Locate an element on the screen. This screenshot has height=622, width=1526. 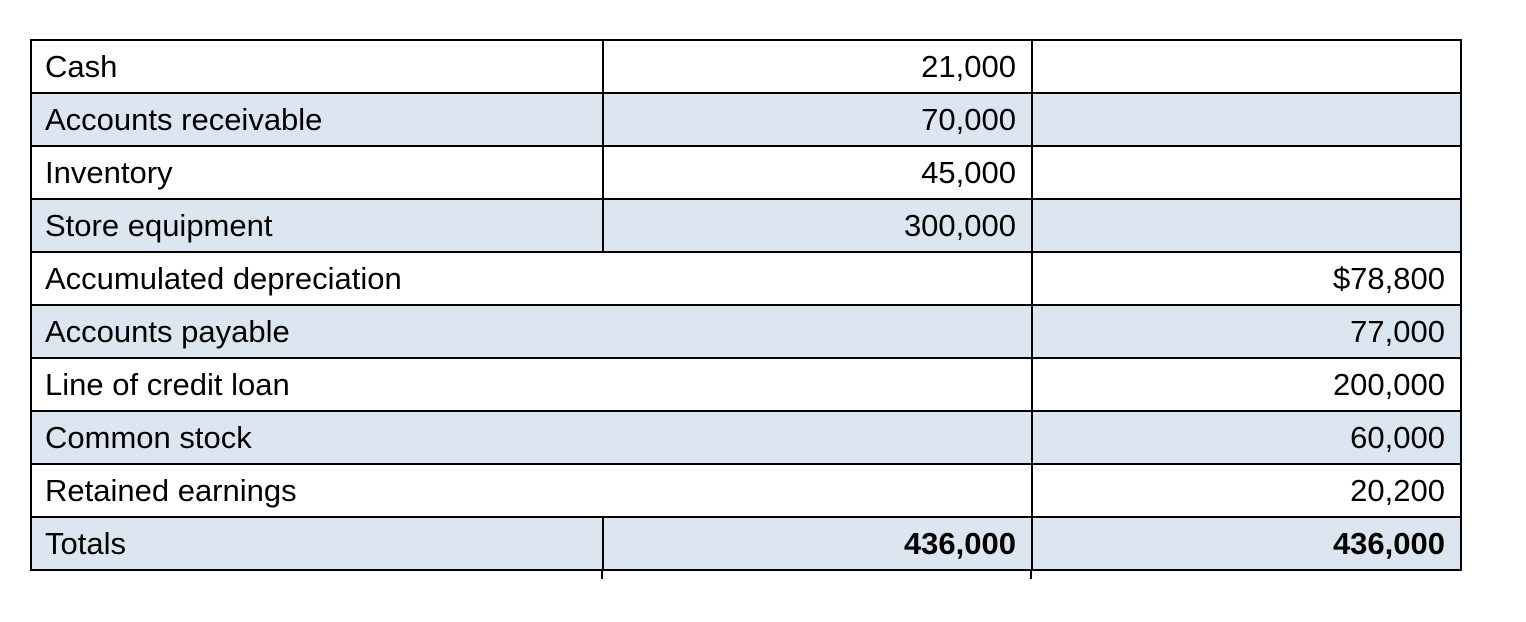
table-row: Accounts payable 77,000 is located at coordinates (746, 331).